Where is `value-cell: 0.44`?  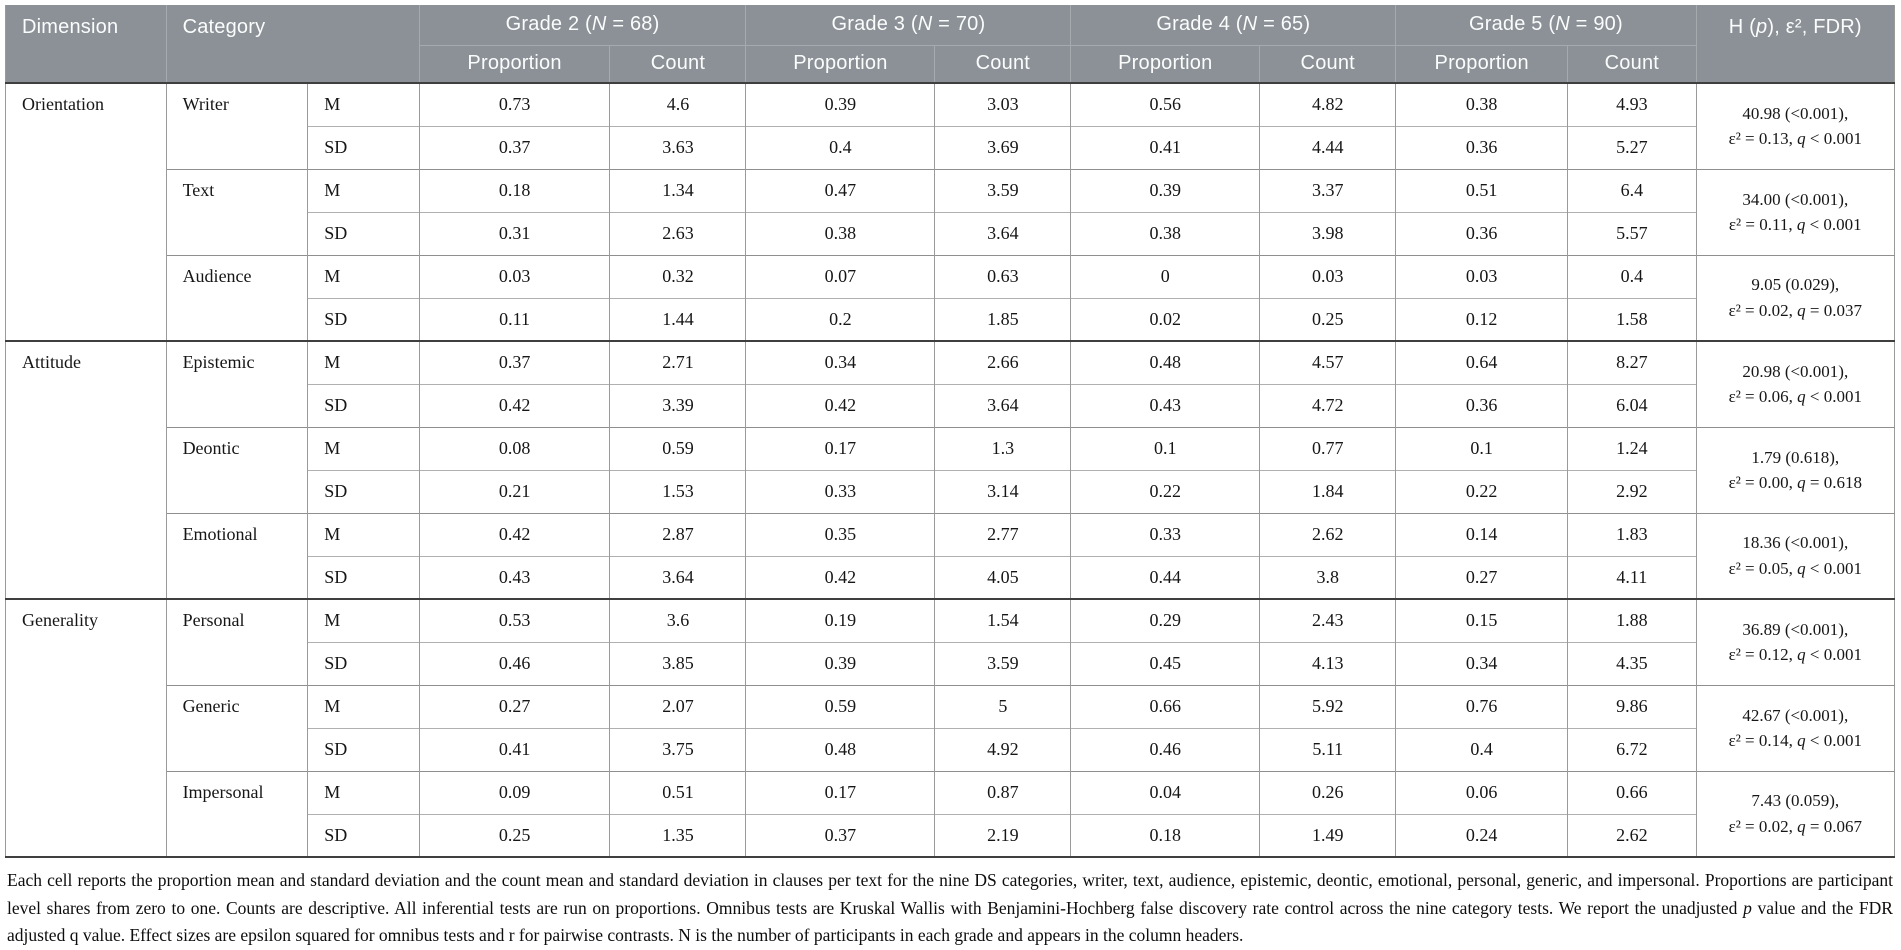 value-cell: 0.44 is located at coordinates (1165, 577).